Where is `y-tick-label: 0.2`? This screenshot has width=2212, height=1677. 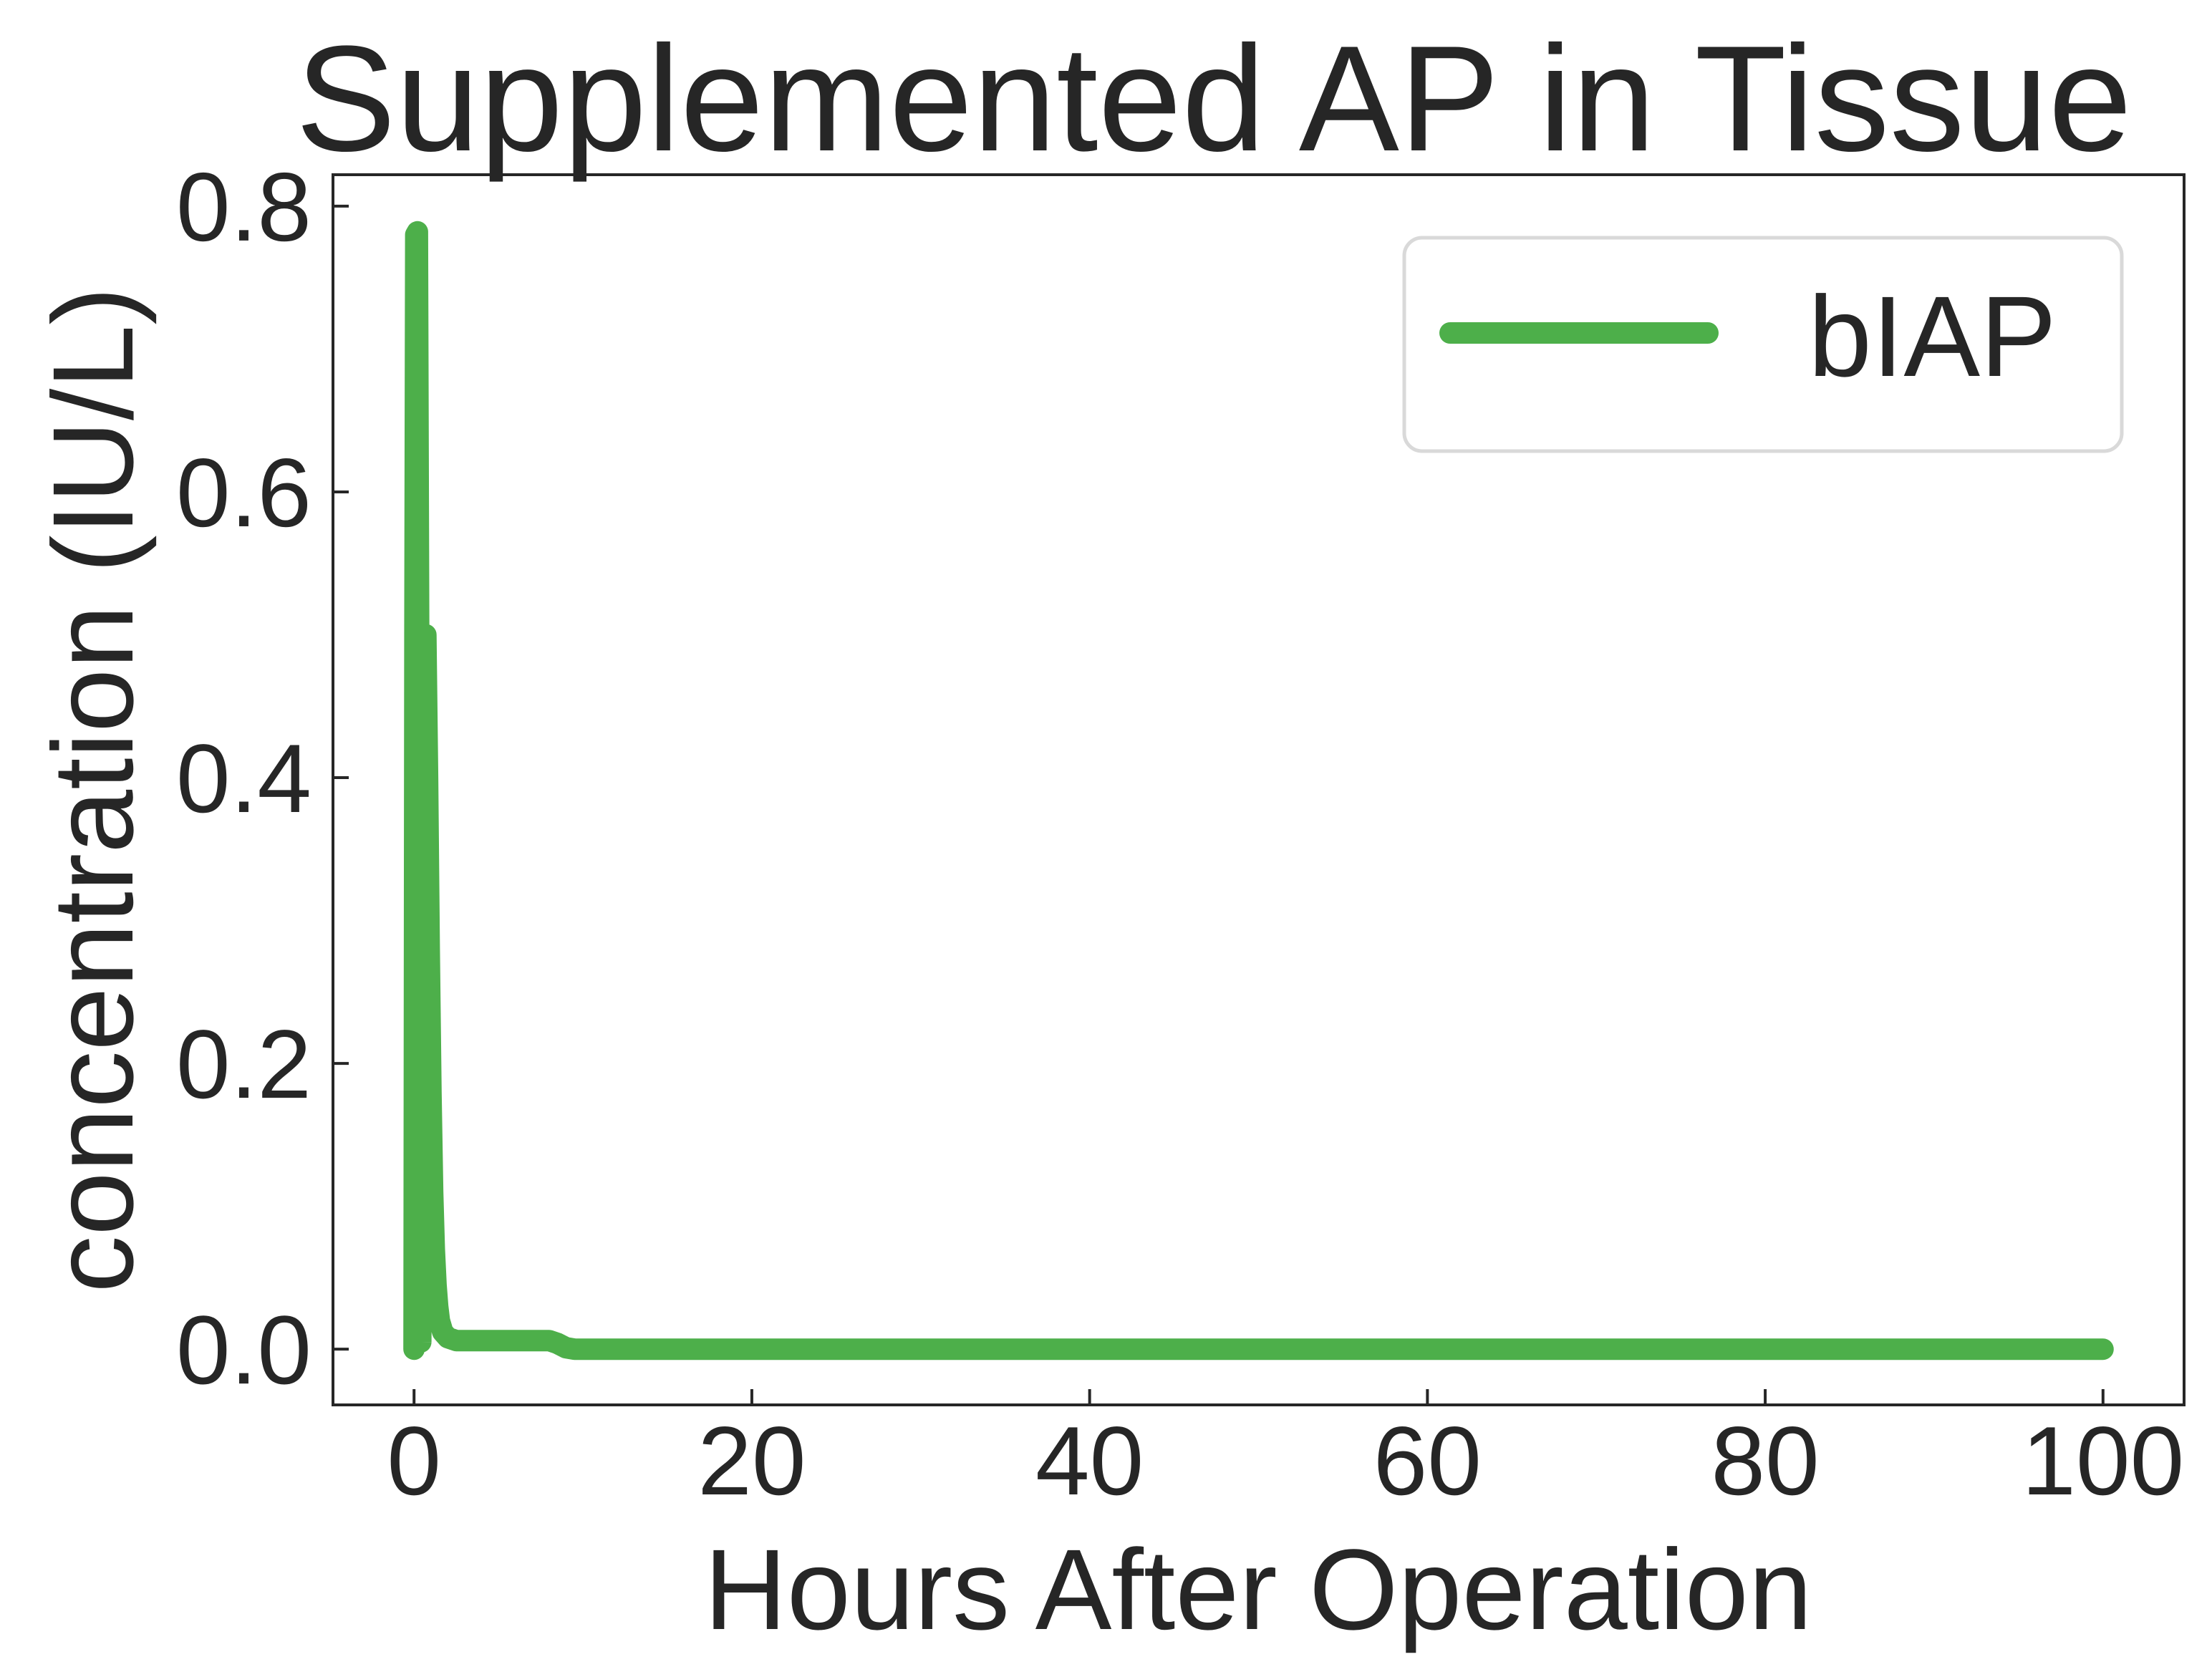 y-tick-label: 0.2 is located at coordinates (243, 1064).